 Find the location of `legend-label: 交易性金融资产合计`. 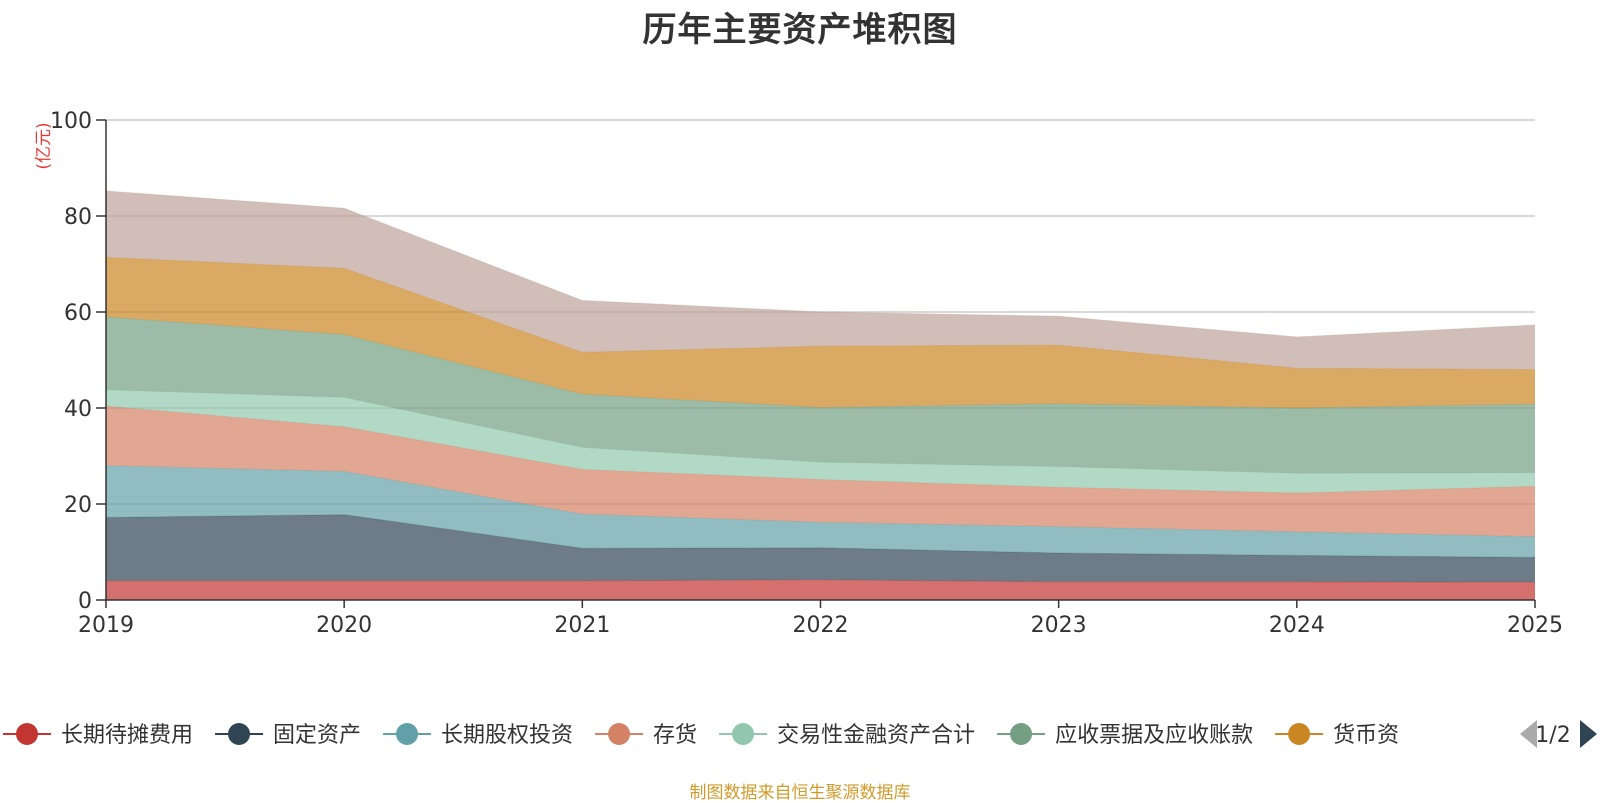

legend-label: 交易性金融资产合计 is located at coordinates (876, 735).